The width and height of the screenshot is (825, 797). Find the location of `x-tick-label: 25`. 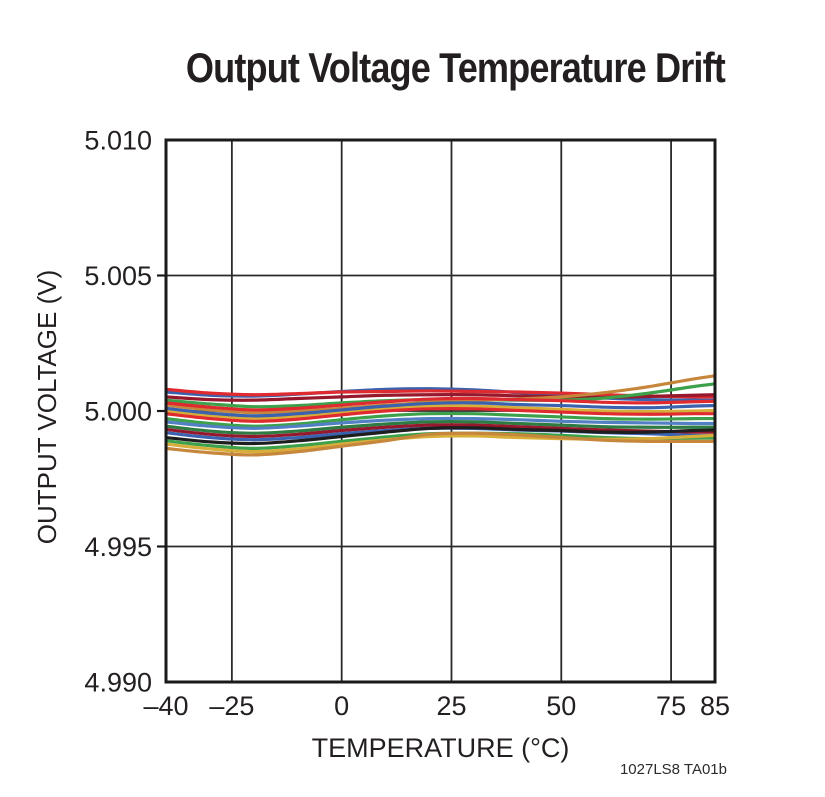

x-tick-label: 25 is located at coordinates (451, 706).